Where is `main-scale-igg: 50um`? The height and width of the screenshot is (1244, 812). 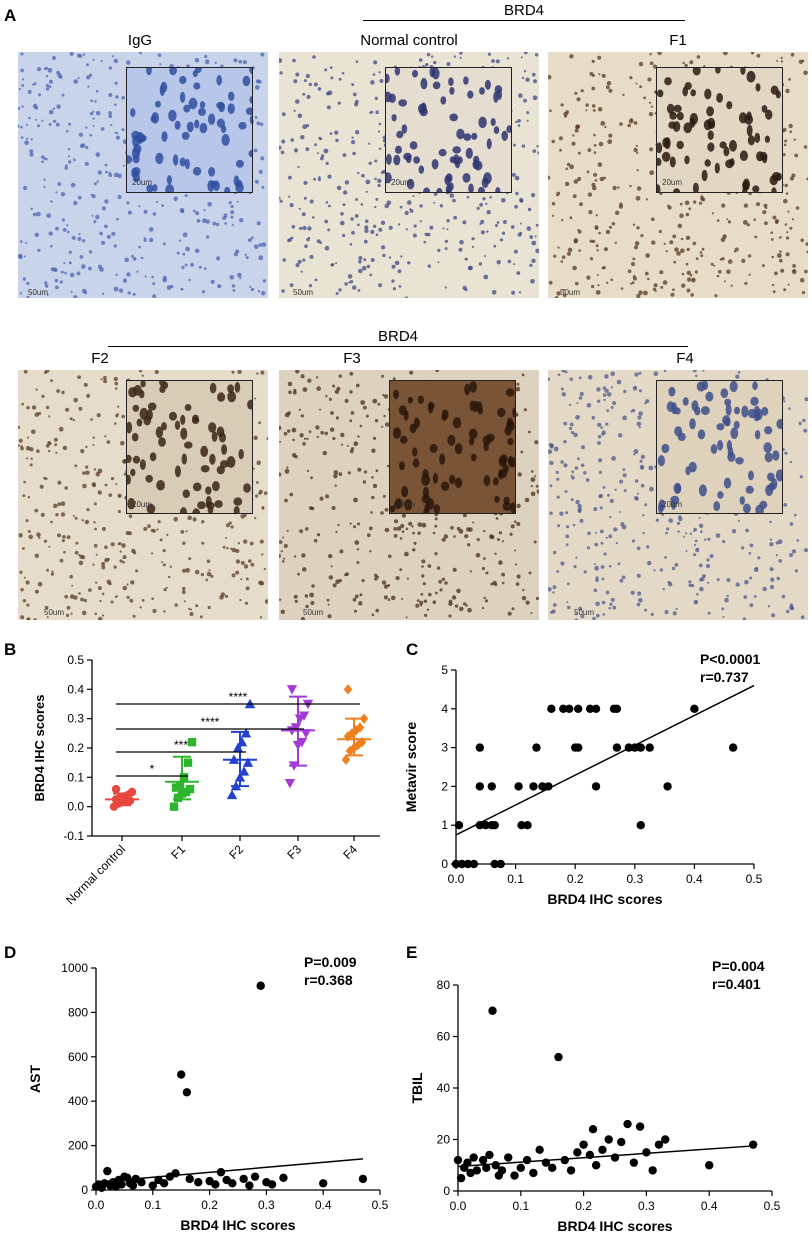 main-scale-igg: 50um is located at coordinates (38, 292).